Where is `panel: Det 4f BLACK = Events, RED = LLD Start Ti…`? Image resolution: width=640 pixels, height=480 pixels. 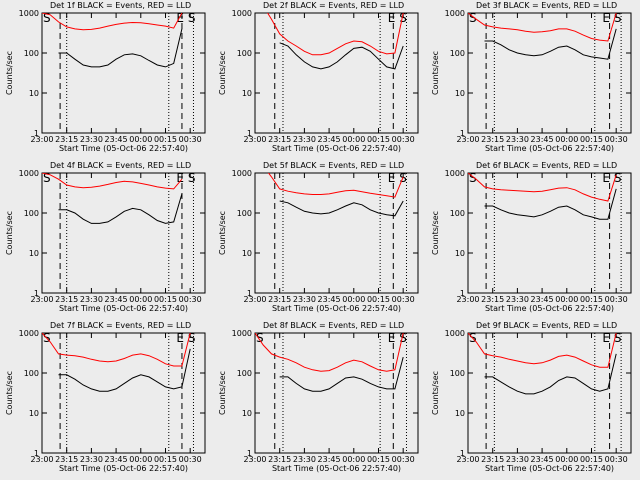 panel: Det 4f BLACK = Events, RED = LLD Start Ti… is located at coordinates (105, 237).